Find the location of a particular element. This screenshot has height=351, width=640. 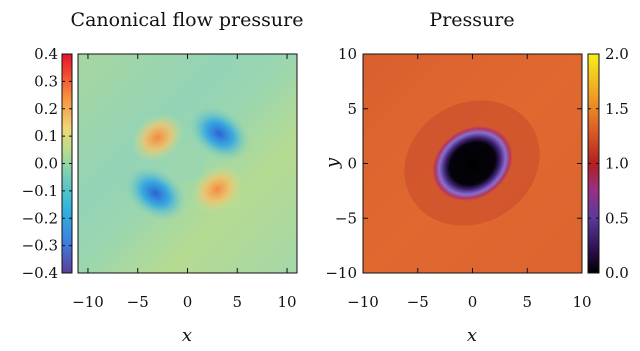

pressure-x-label: x is located at coordinates (472, 335).